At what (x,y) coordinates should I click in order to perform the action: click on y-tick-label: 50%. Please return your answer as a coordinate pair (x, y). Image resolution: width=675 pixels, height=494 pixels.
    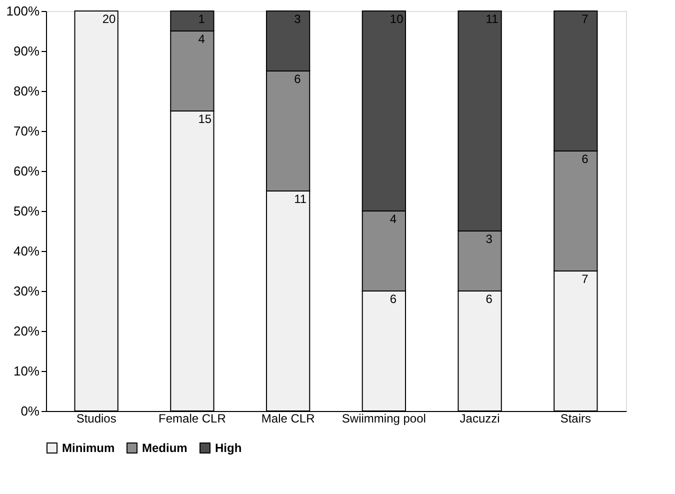
    Looking at the image, I should click on (26, 211).